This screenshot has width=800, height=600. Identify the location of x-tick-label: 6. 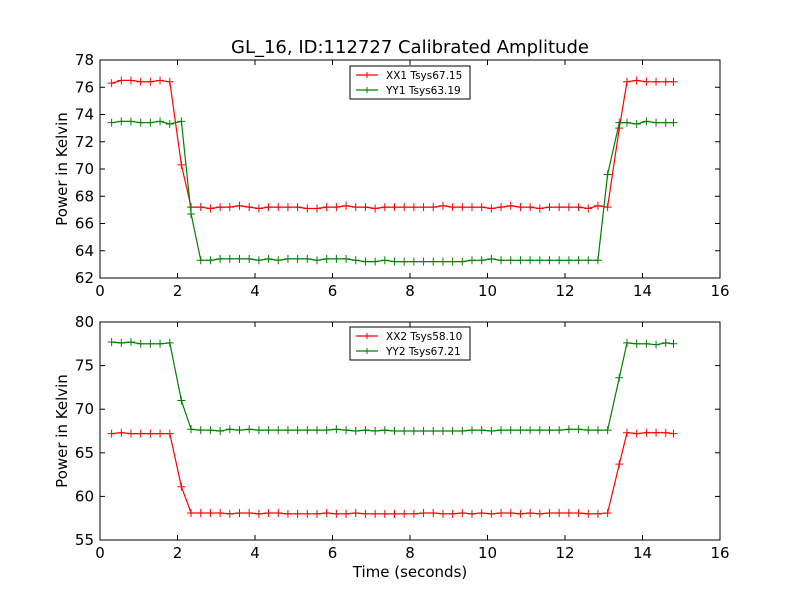
(333, 291).